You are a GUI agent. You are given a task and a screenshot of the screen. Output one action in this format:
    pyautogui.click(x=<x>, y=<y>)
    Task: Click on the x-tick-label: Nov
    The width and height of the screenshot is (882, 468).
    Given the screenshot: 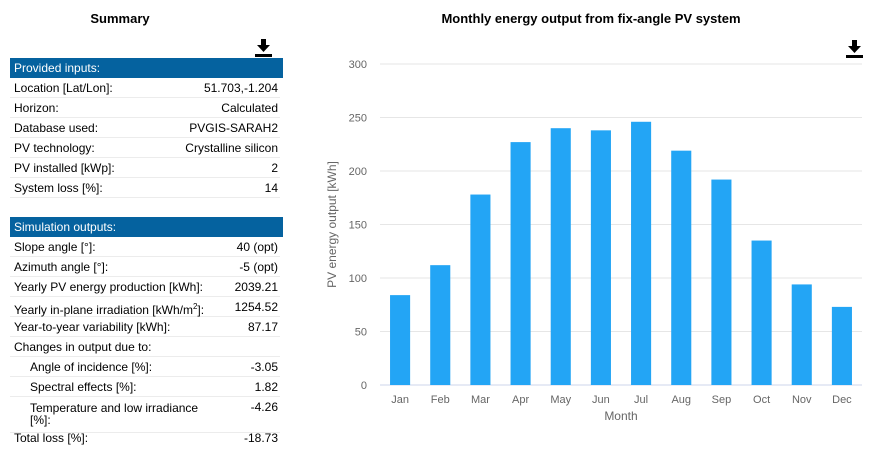 What is the action you would take?
    pyautogui.click(x=802, y=400)
    